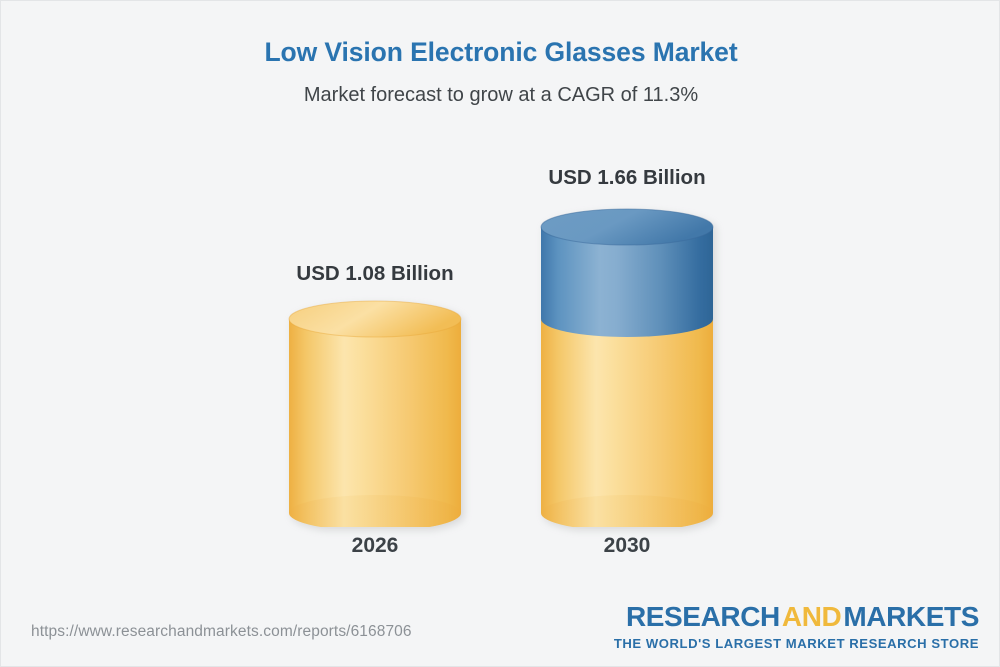  Describe the element at coordinates (627, 367) in the screenshot. I see `bar-cylinder-2030` at that location.